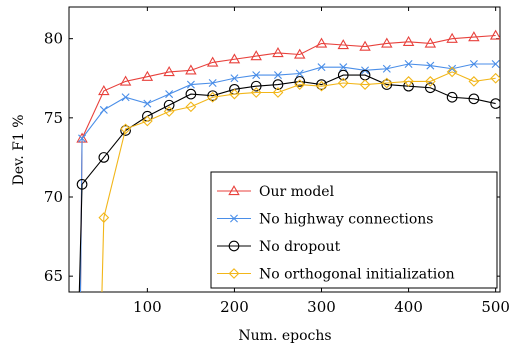  Describe the element at coordinates (53, 118) in the screenshot. I see `y-tick-label: 75` at that location.